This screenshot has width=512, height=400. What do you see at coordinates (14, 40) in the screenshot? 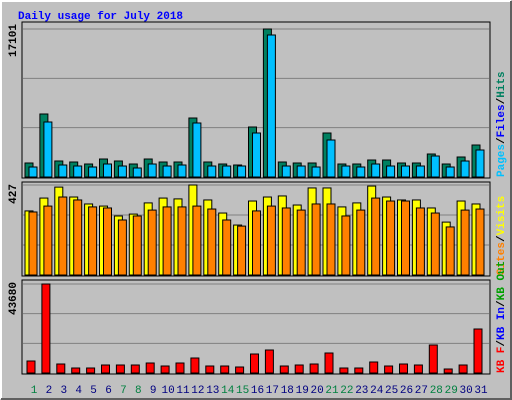
I see `y-tick-label: 17101` at bounding box center [14, 40].